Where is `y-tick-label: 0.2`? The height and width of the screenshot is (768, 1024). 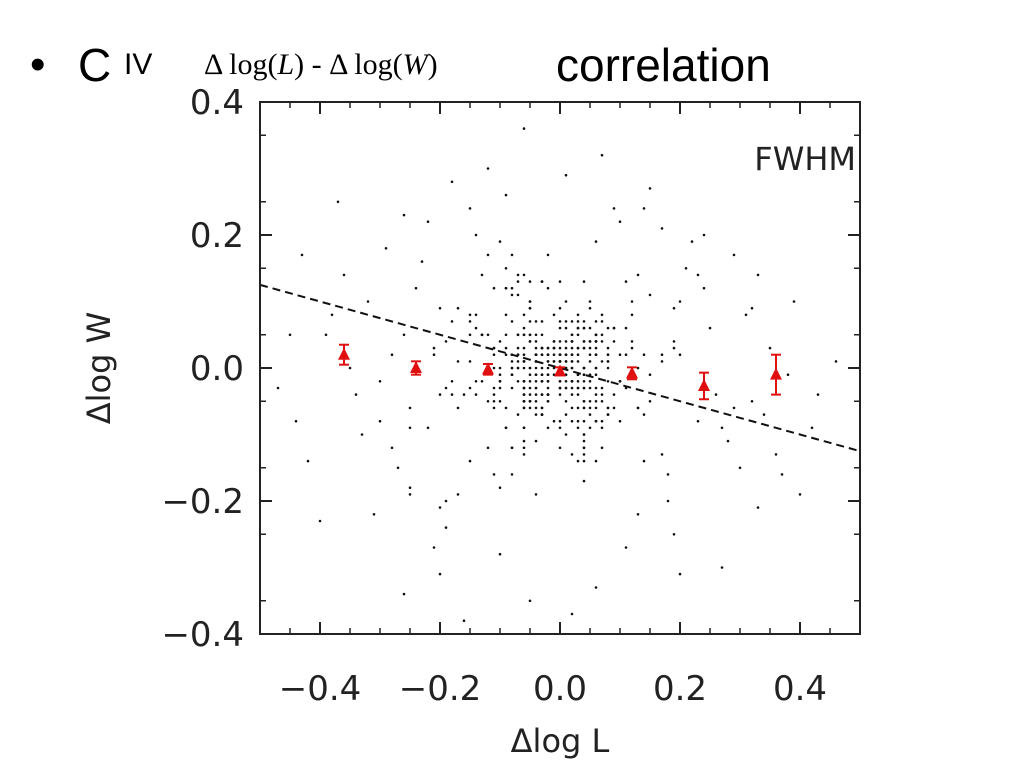
y-tick-label: 0.2 is located at coordinates (217, 236).